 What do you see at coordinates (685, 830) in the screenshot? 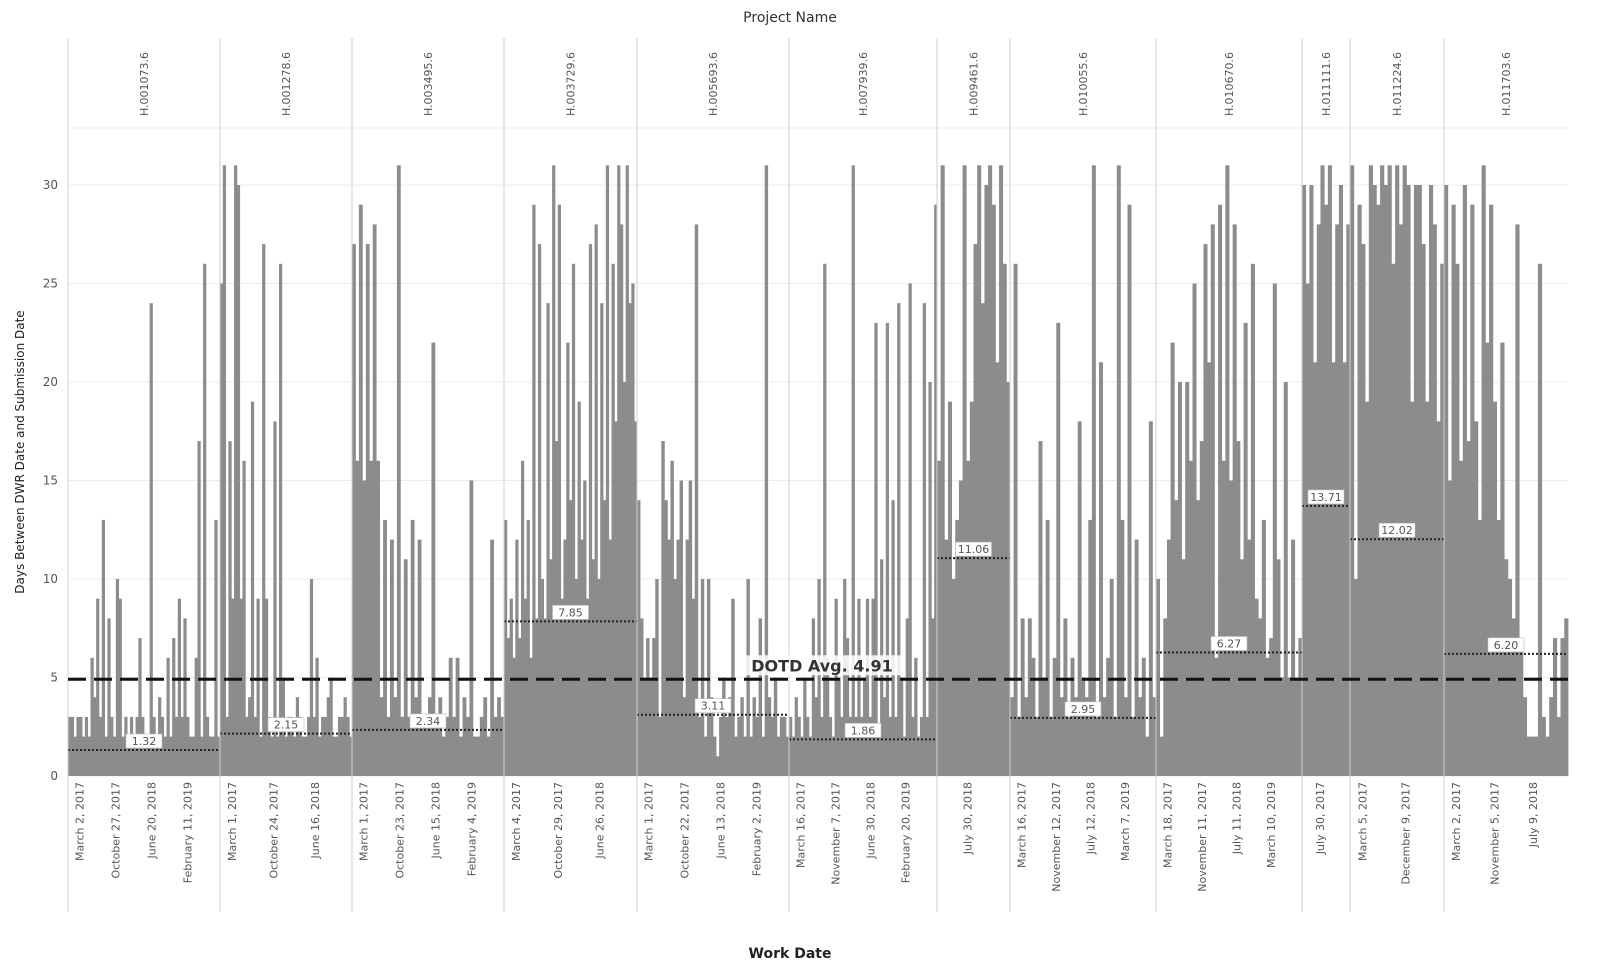
I see `x-tick-label: October 22, 2017` at bounding box center [685, 830].